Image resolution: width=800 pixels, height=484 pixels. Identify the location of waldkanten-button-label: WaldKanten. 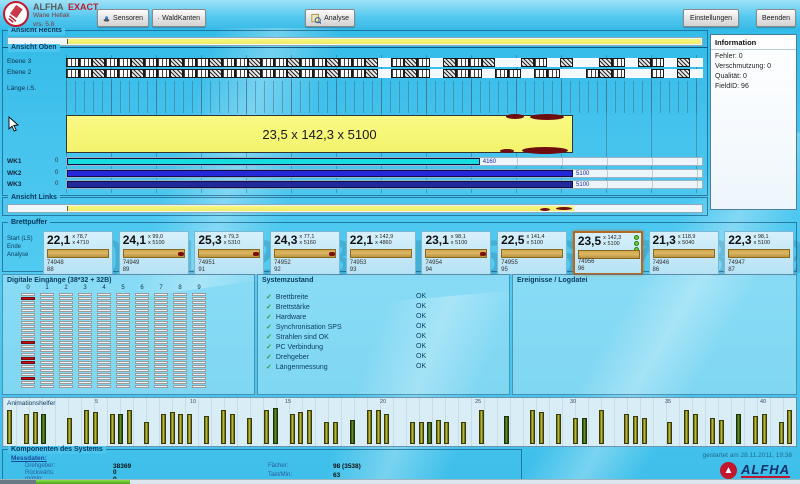
(181, 18).